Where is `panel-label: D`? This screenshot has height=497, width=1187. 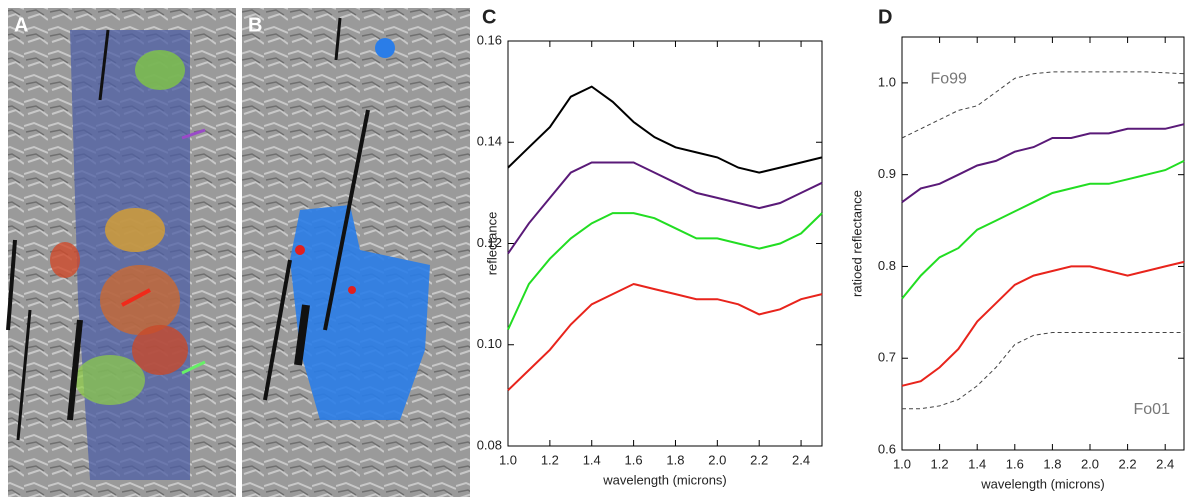 panel-label: D is located at coordinates (885, 17).